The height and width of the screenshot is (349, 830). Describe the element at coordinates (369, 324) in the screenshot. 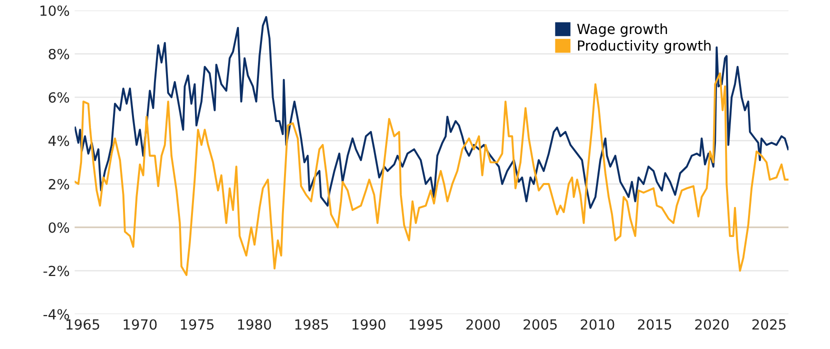

I see `x-tick-label: 1990` at that location.